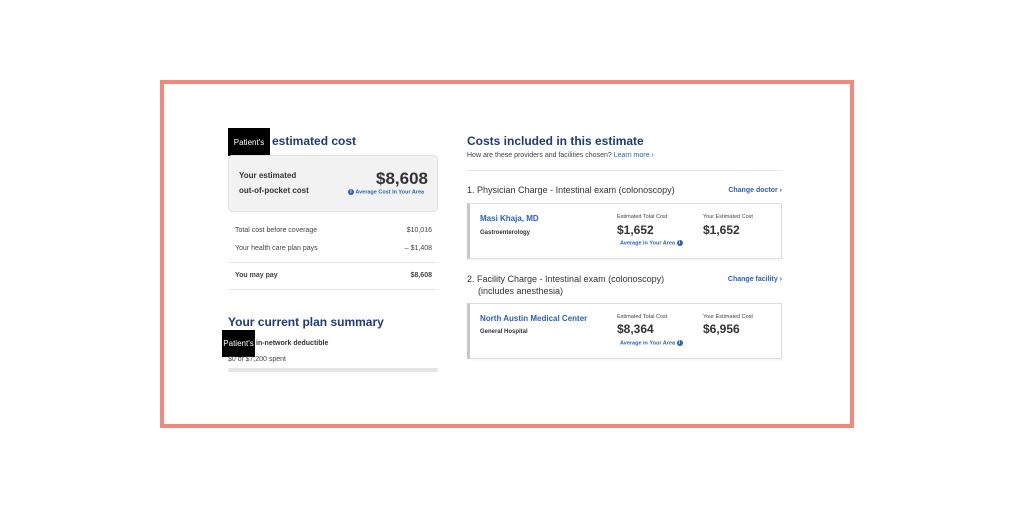 The height and width of the screenshot is (505, 1024). What do you see at coordinates (292, 343) in the screenshot?
I see `deductible-label: in-network deductible` at bounding box center [292, 343].